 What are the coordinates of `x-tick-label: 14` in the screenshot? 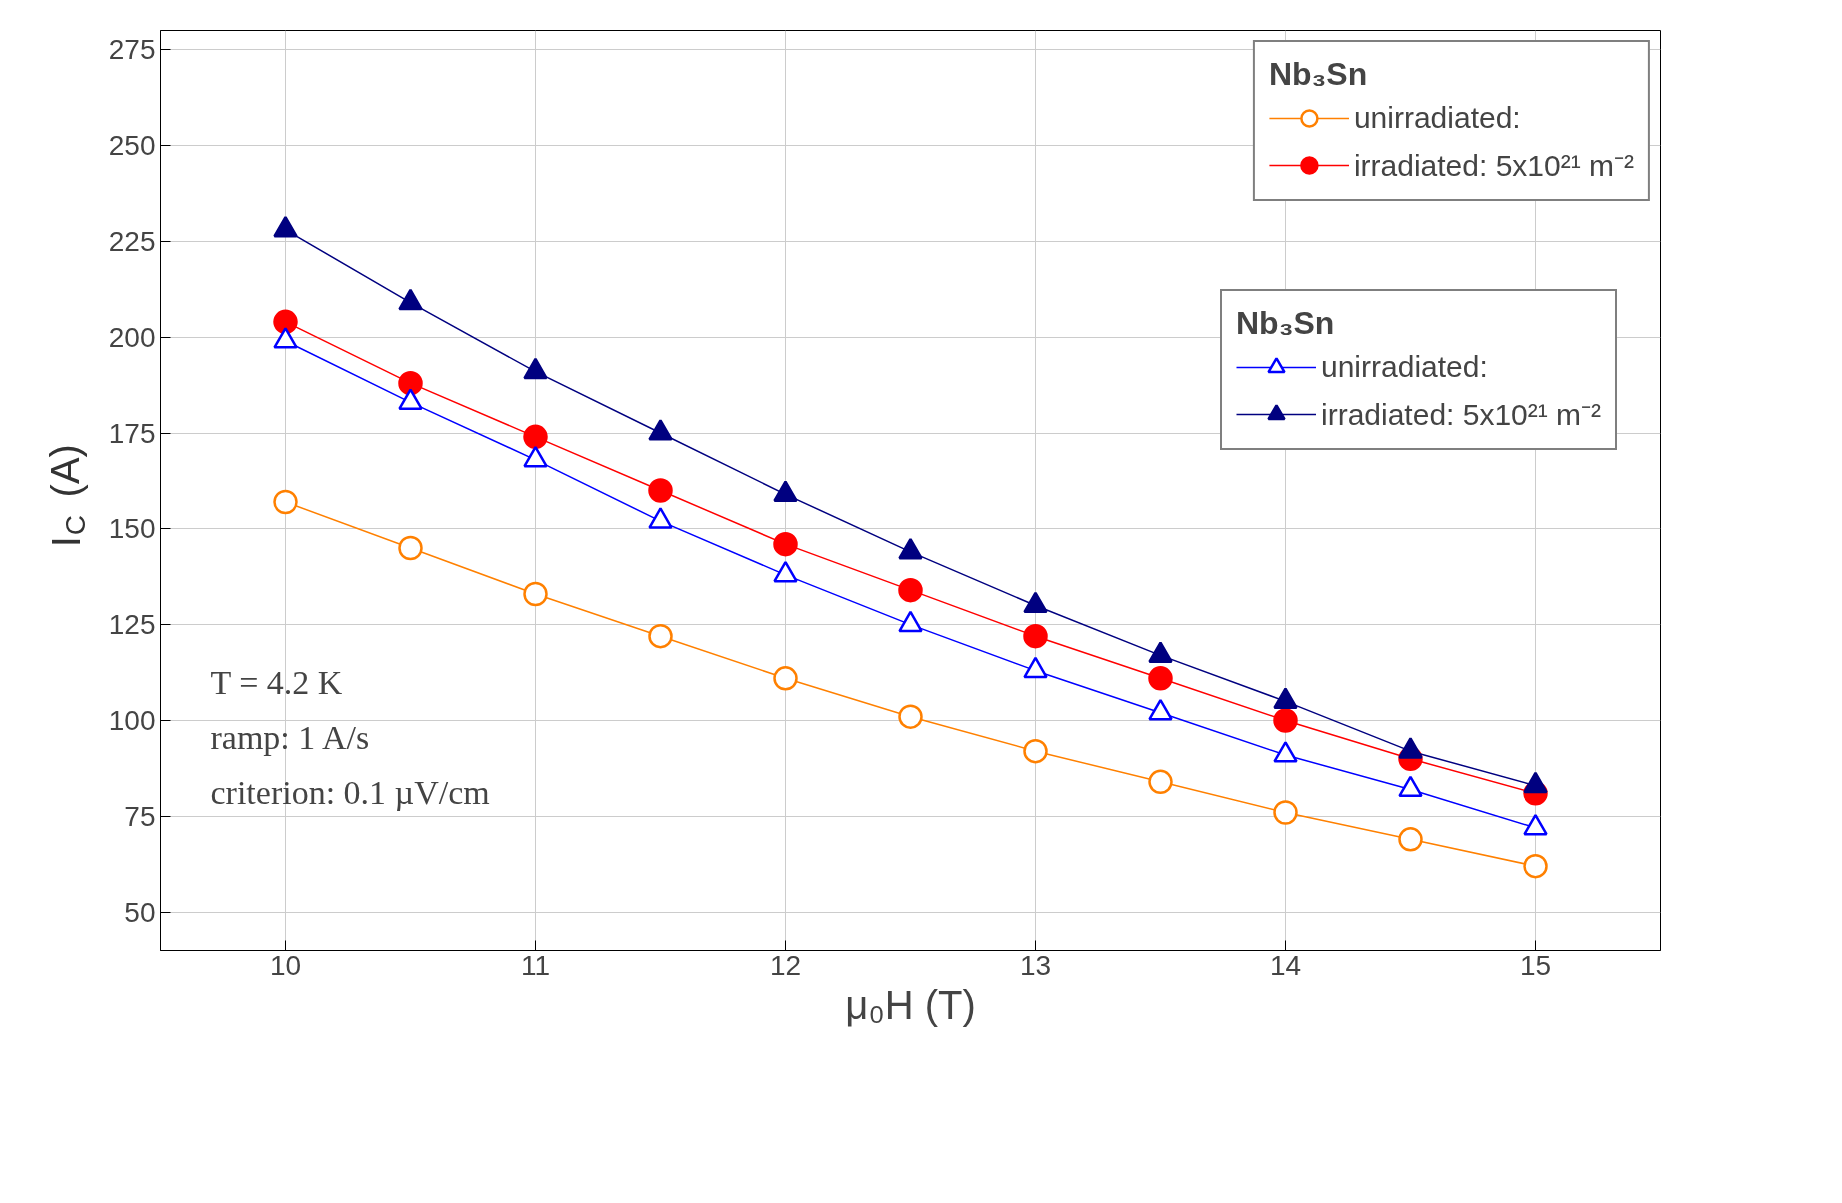 It's located at (1285, 965).